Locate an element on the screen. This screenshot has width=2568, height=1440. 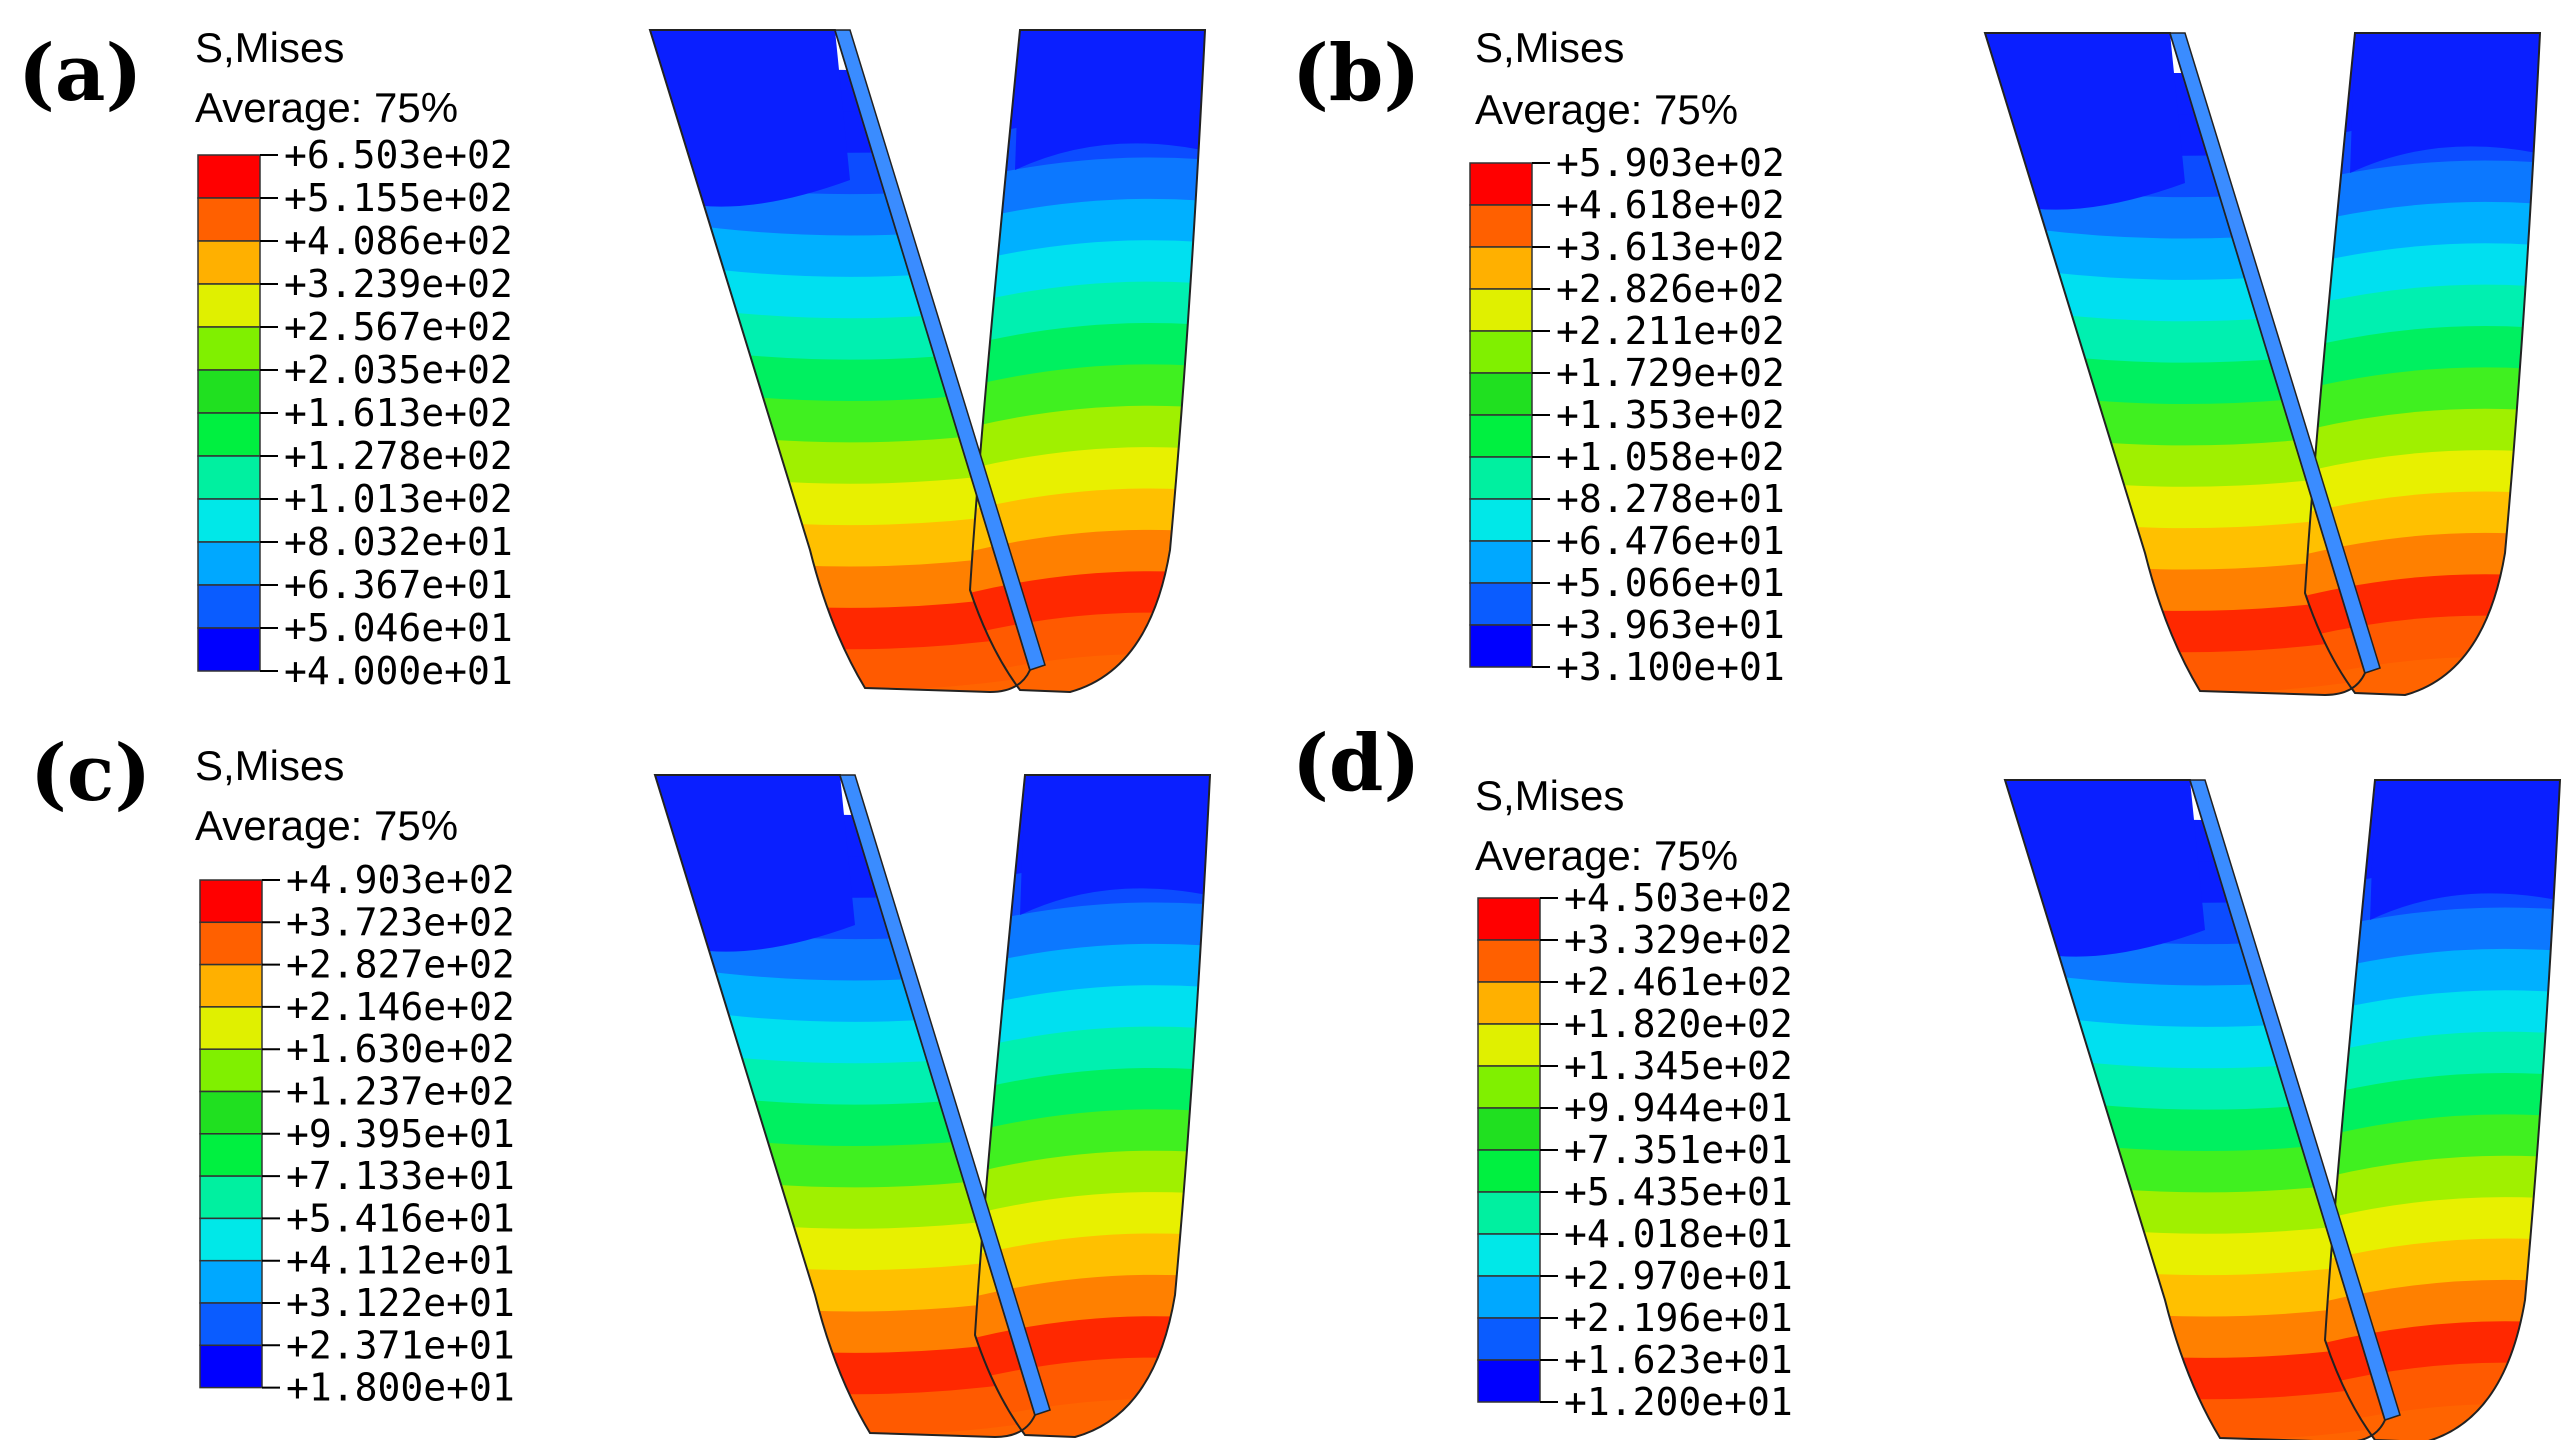
legend-tick-label: +4.618e+02 is located at coordinates (1670, 205).